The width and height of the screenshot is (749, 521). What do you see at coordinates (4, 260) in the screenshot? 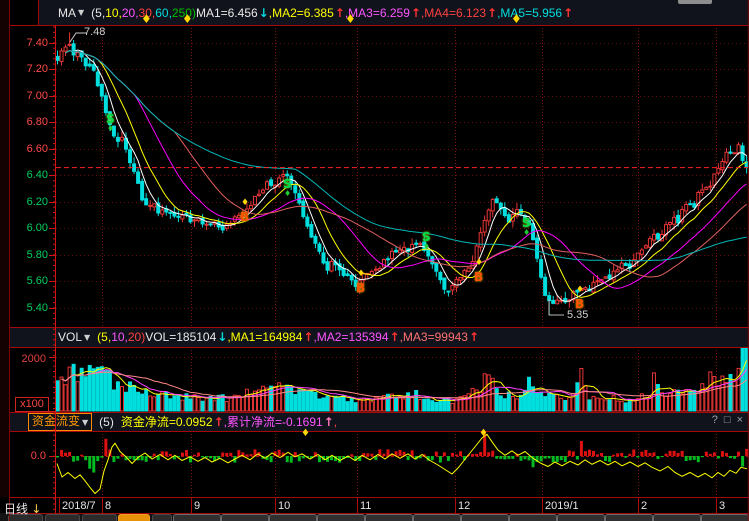
I see `left-edge-strip` at bounding box center [4, 260].